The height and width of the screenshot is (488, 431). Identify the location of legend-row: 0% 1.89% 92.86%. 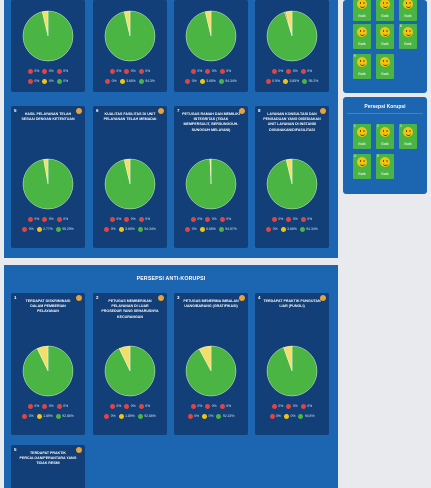
(130, 416).